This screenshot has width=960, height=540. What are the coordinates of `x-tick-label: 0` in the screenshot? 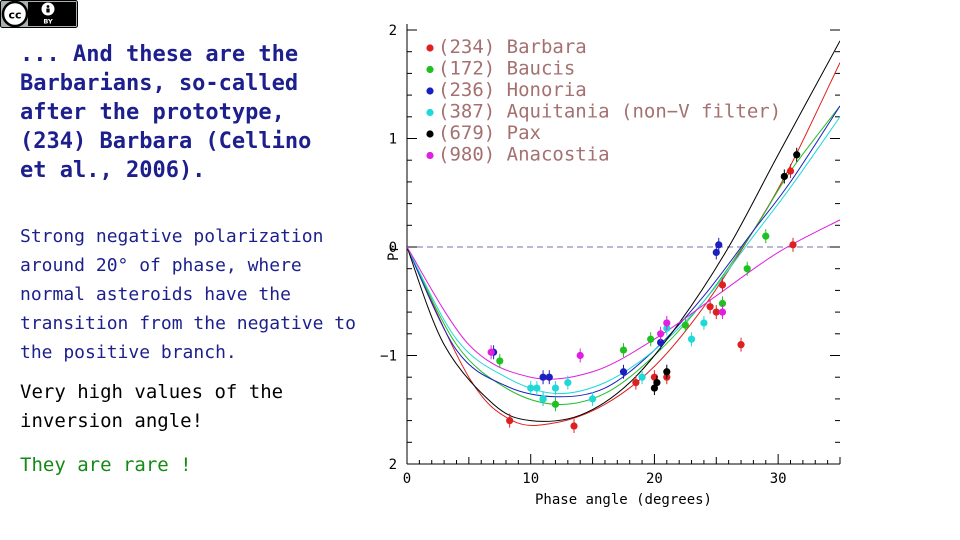 It's located at (407, 479).